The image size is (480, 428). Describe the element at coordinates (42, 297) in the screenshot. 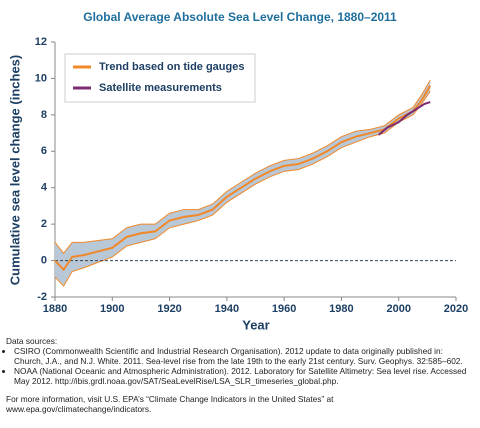

I see `y-tick-label: -2` at that location.